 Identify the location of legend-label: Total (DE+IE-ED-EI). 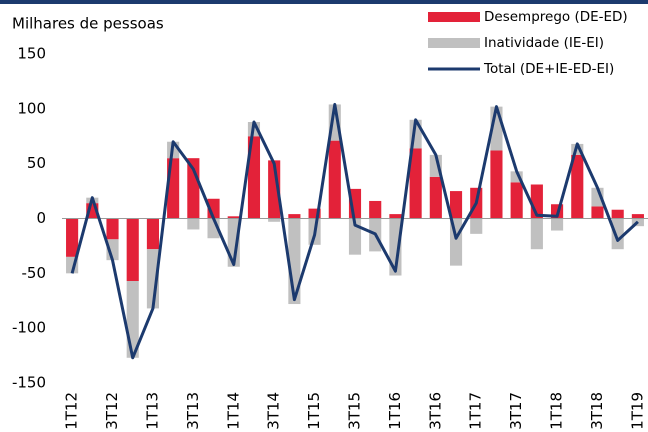
(548, 69).